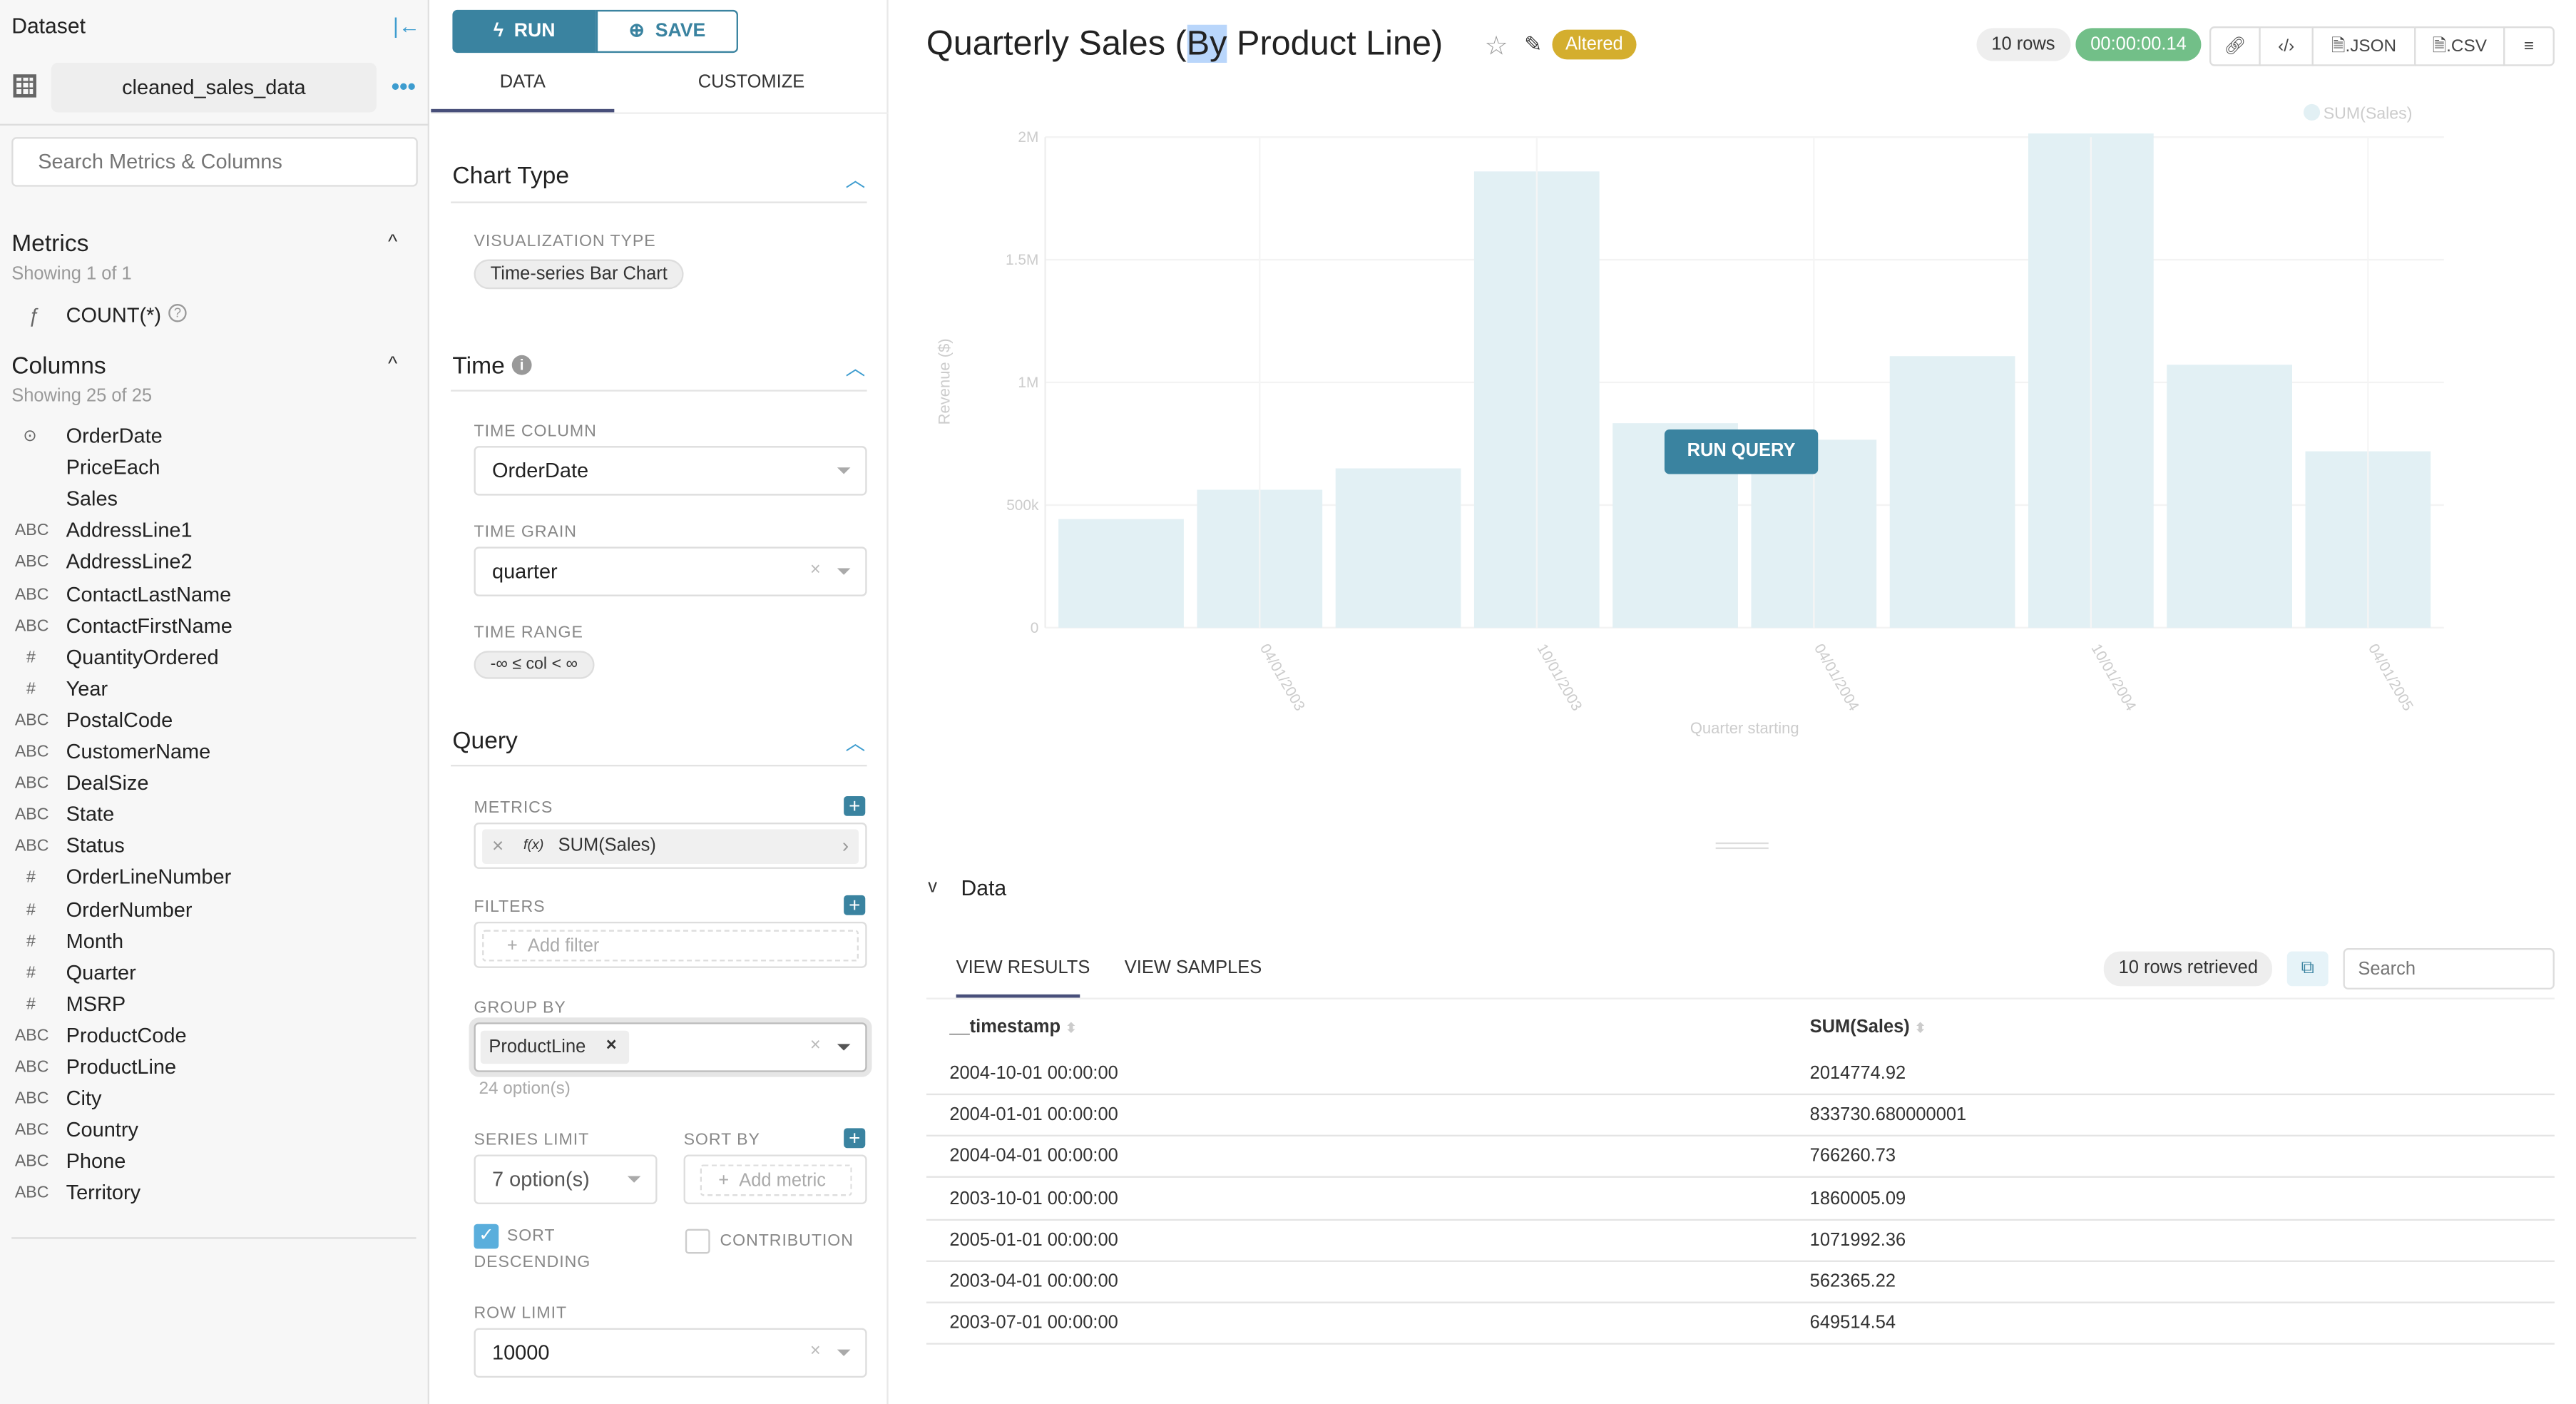 The height and width of the screenshot is (1404, 2576). Describe the element at coordinates (855, 1138) in the screenshot. I see `add-sort-button: +` at that location.